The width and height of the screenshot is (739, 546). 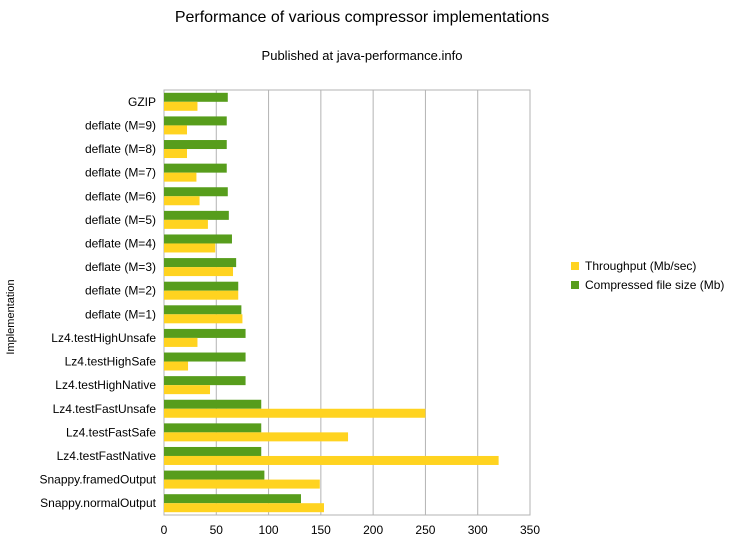 I want to click on category-label: deflate (M=1), so click(x=120, y=314).